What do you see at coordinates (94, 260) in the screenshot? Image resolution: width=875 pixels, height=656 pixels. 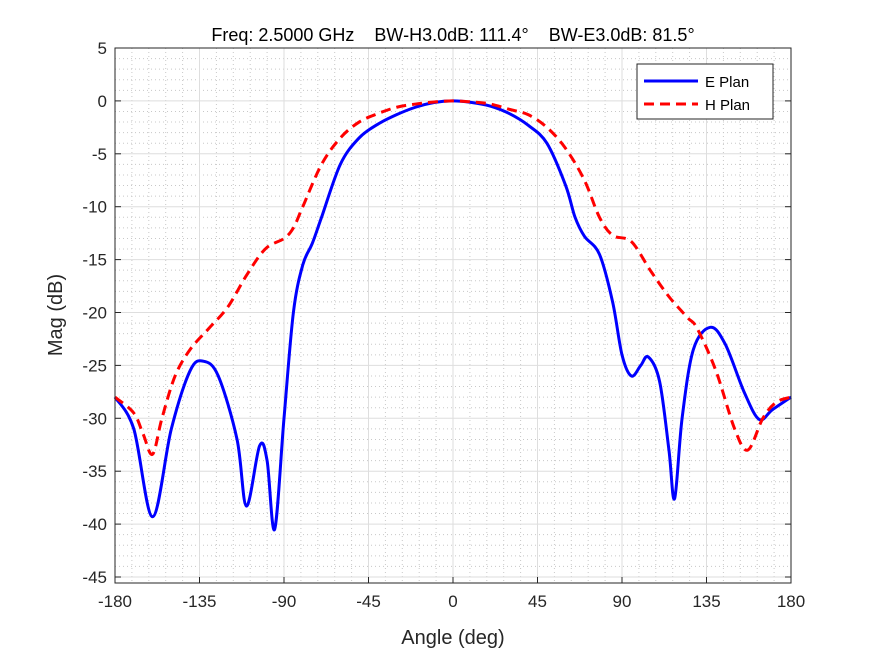 I see `y-tick-label: -15` at bounding box center [94, 260].